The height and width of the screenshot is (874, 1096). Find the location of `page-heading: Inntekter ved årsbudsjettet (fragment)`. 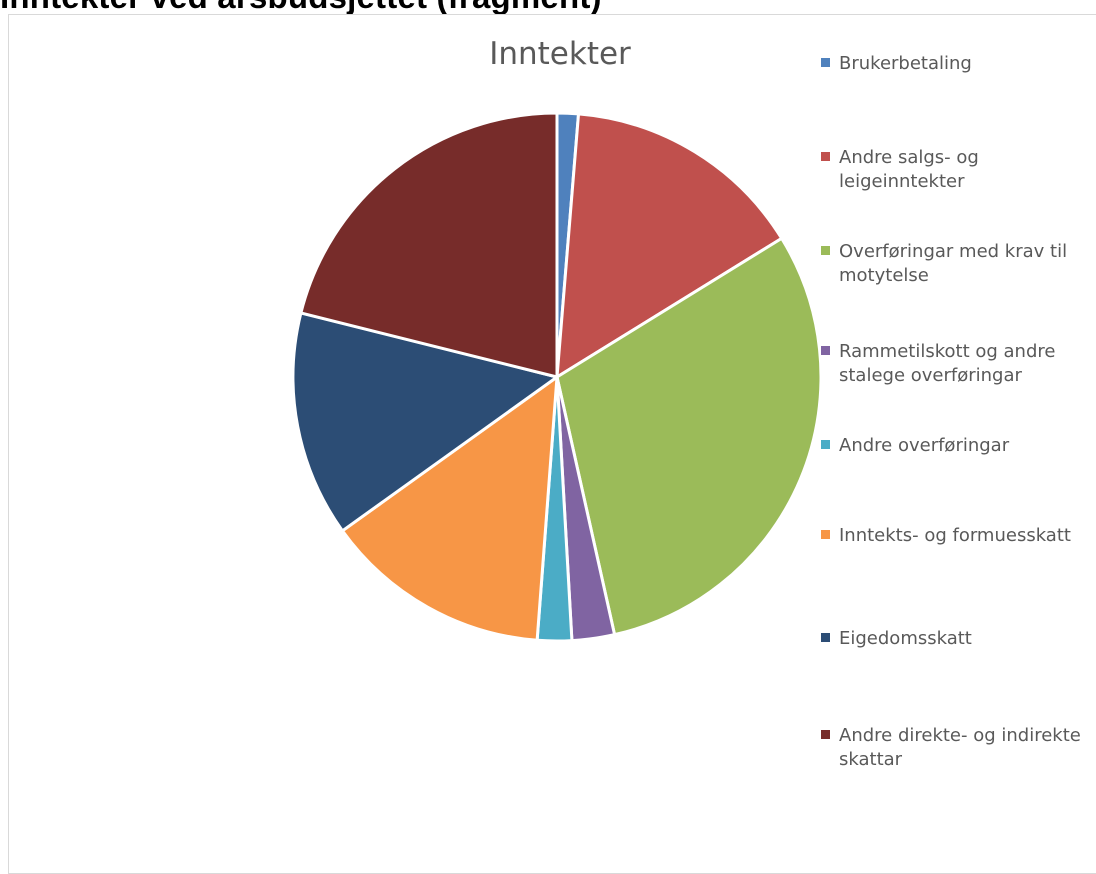

page-heading: Inntekter ved årsbudsjettet (fragment) is located at coordinates (301, 7).